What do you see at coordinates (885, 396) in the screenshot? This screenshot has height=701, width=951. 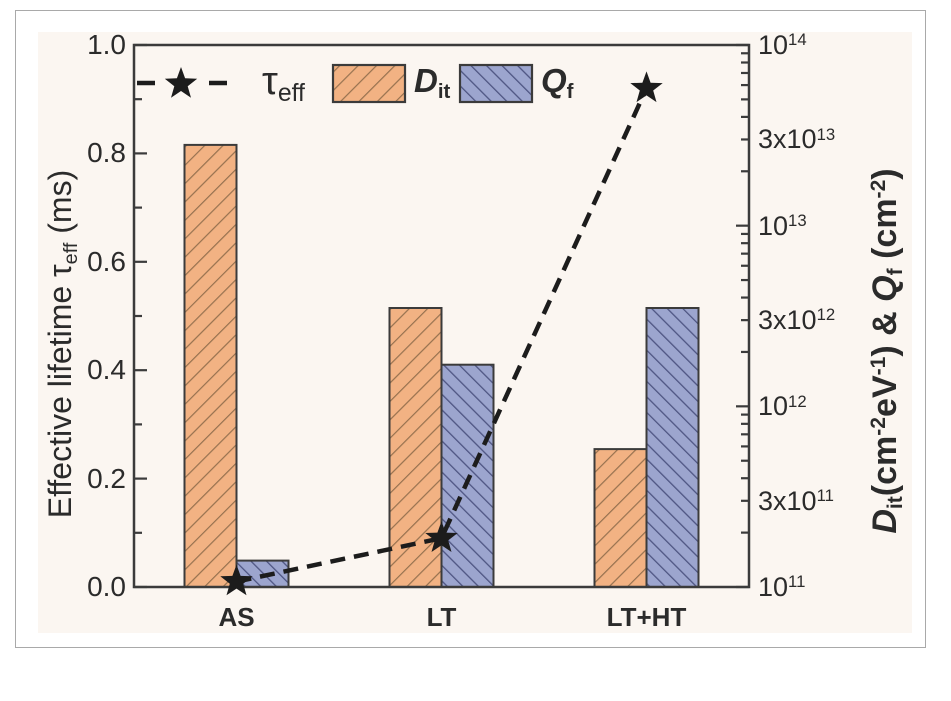 I see `rich-text-segment: eV` at bounding box center [885, 396].